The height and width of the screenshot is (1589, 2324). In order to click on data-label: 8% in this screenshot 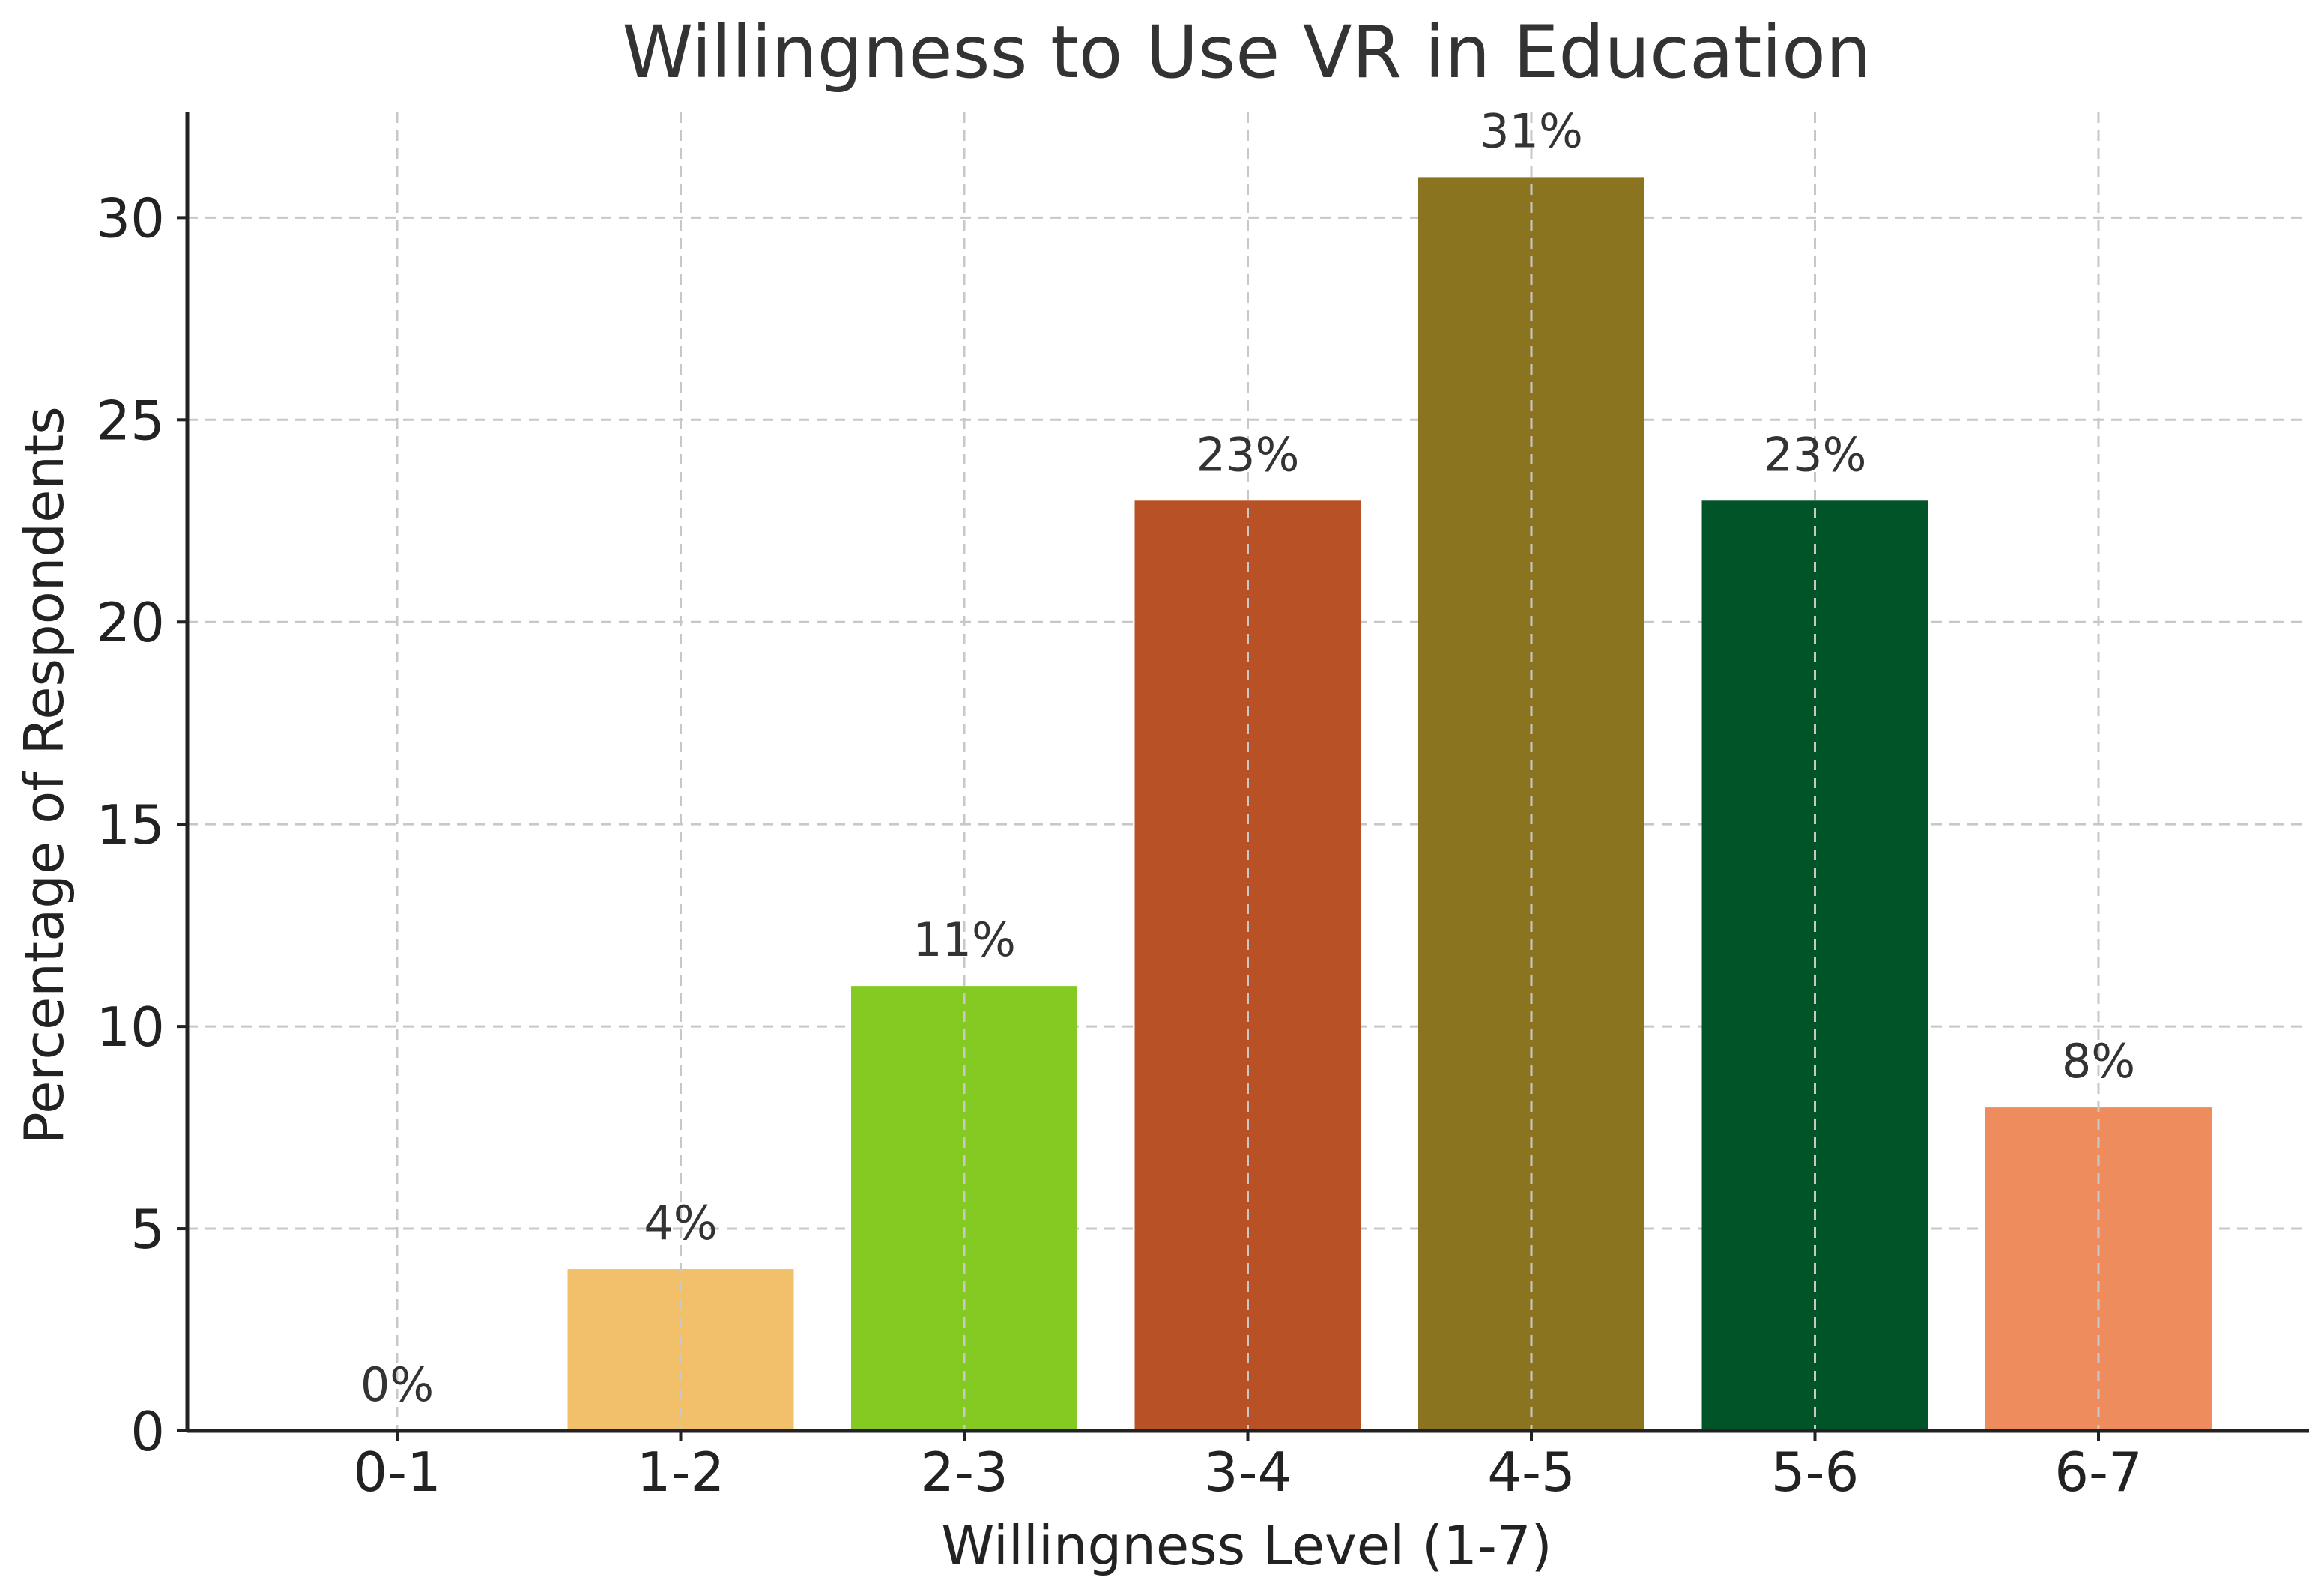, I will do `click(2098, 1061)`.